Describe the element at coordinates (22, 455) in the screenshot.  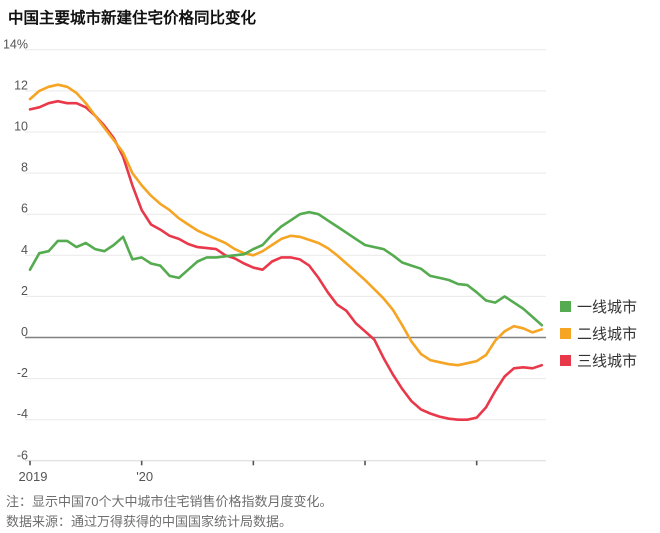
I see `y-axis-label--6: -6` at that location.